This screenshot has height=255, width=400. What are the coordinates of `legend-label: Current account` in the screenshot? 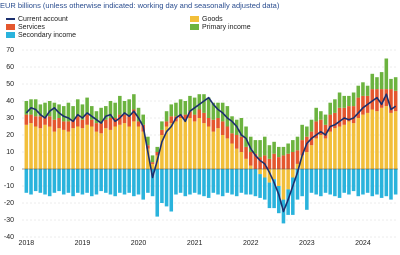 It's located at (43, 19).